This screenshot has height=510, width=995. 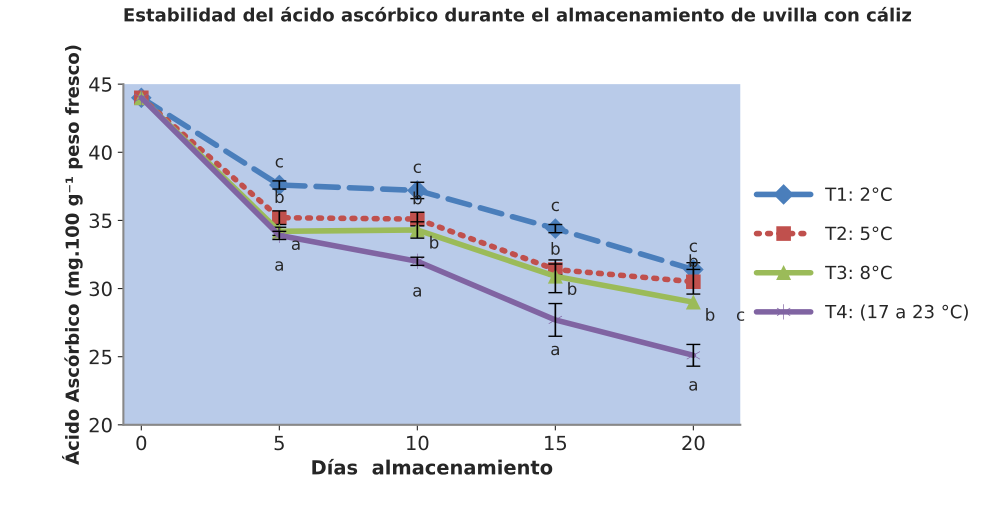 What do you see at coordinates (100, 152) in the screenshot?
I see `y-tick-label: 40` at bounding box center [100, 152].